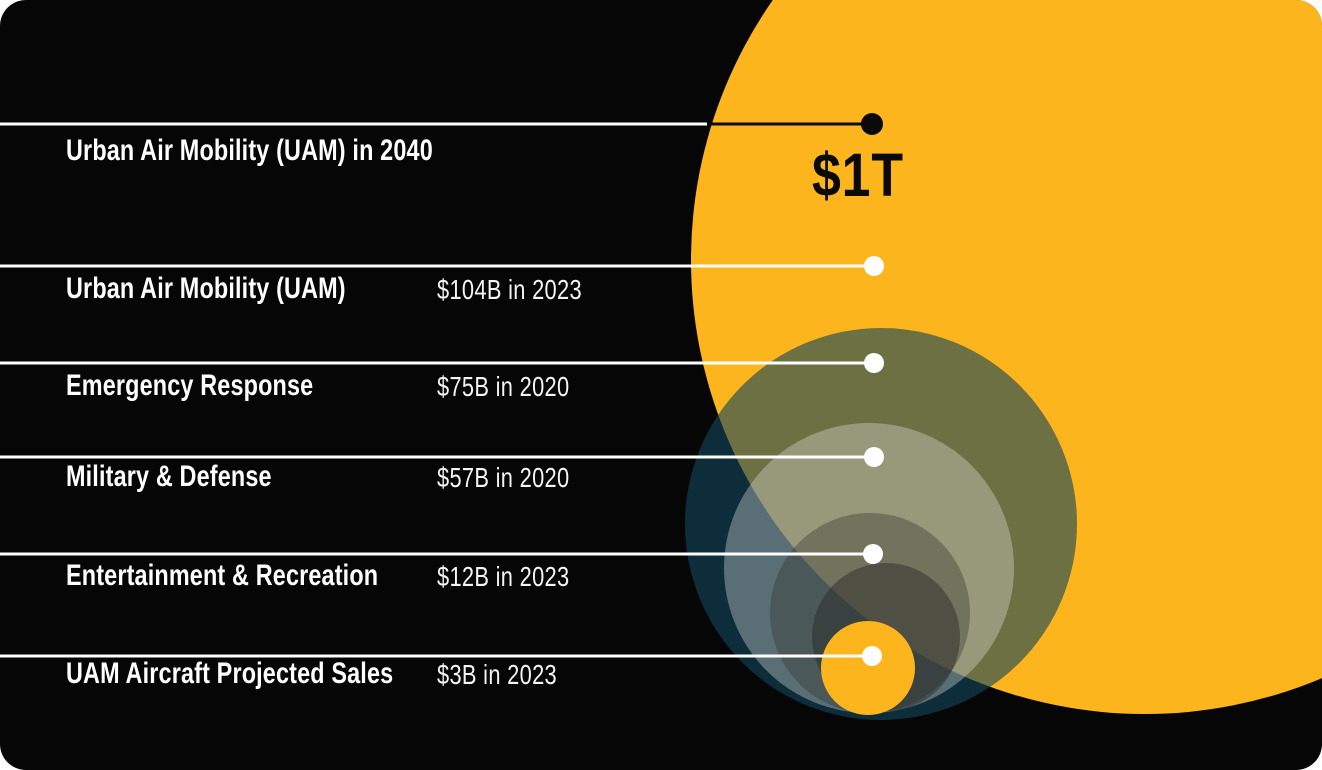  I want to click on marker-dot-12b, so click(873, 554).